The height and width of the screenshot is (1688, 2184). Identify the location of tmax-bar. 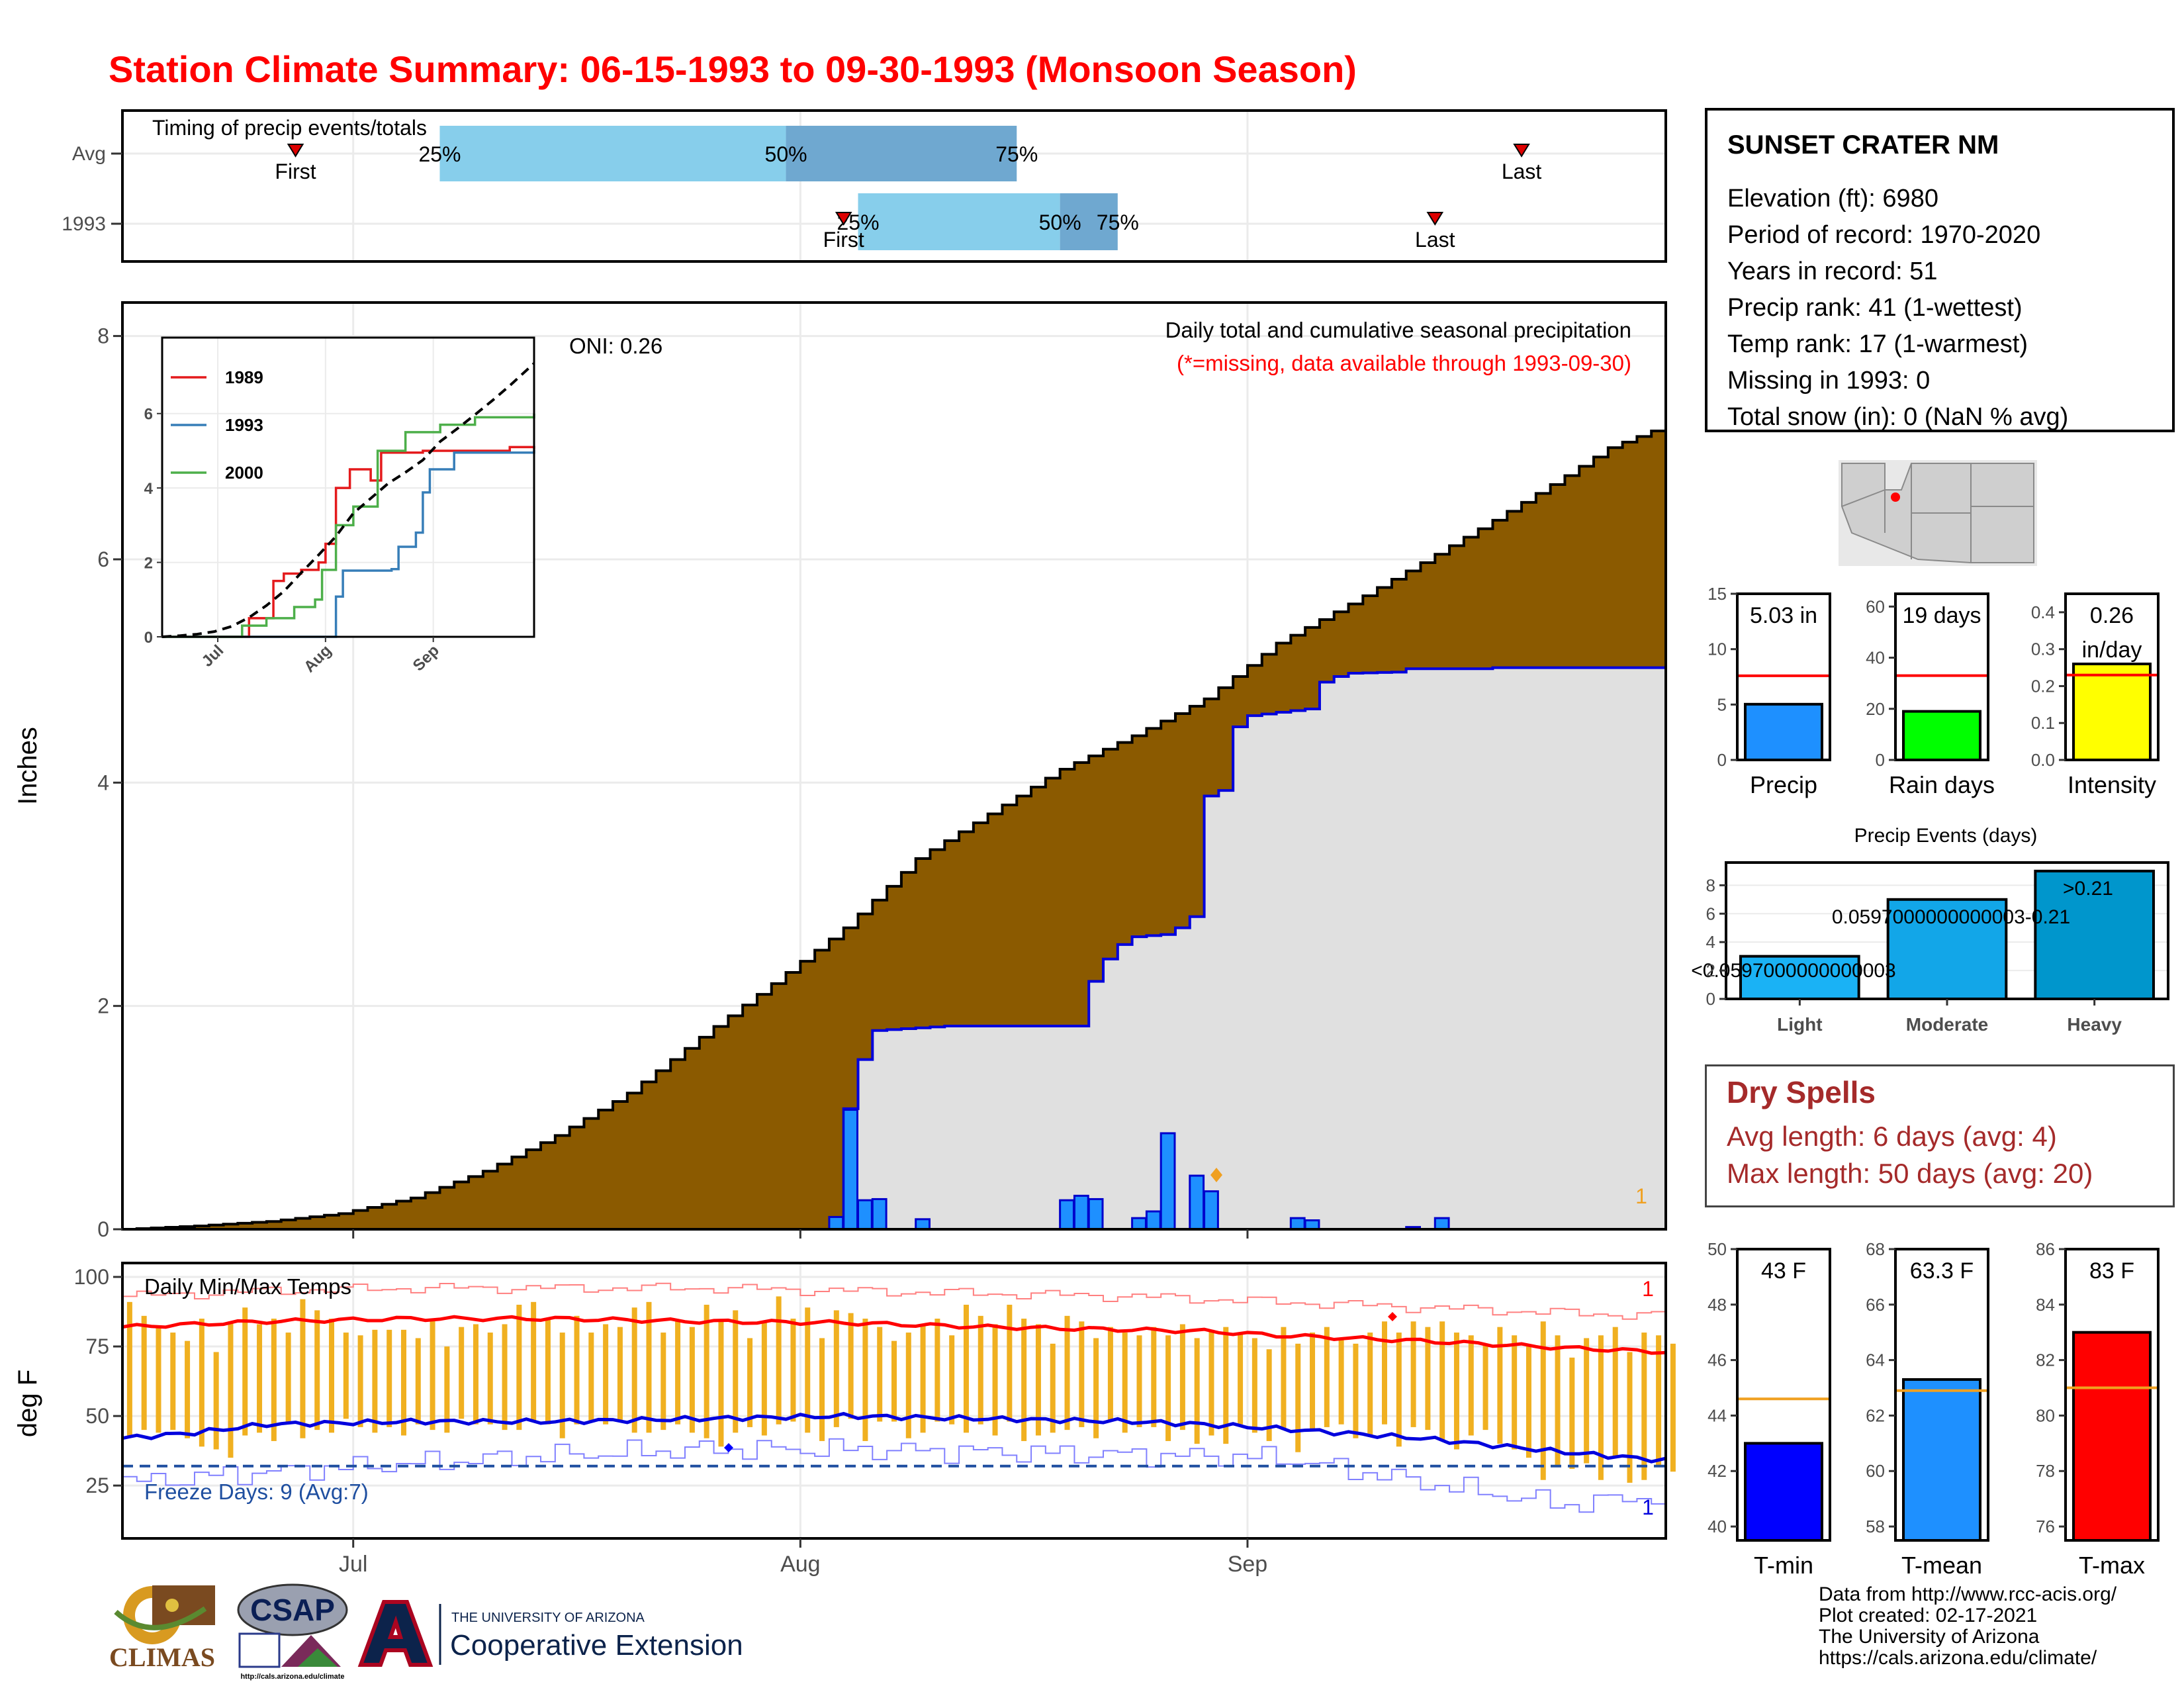
(2112, 1436).